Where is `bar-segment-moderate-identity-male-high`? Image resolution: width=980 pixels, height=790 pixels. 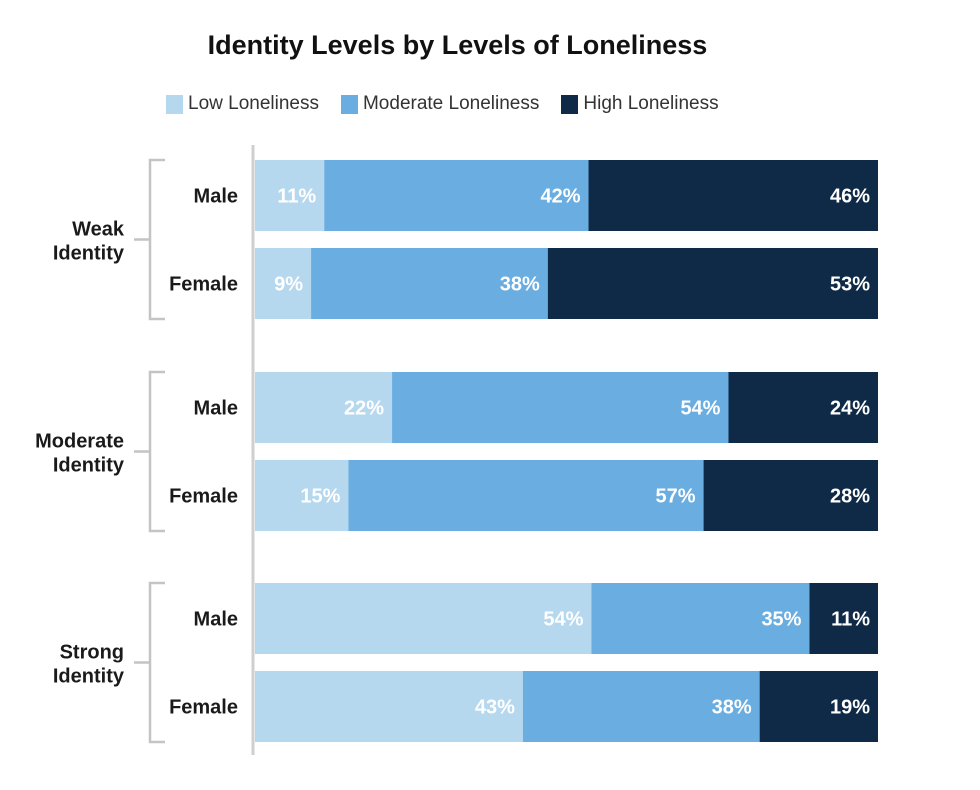 bar-segment-moderate-identity-male-high is located at coordinates (803, 407).